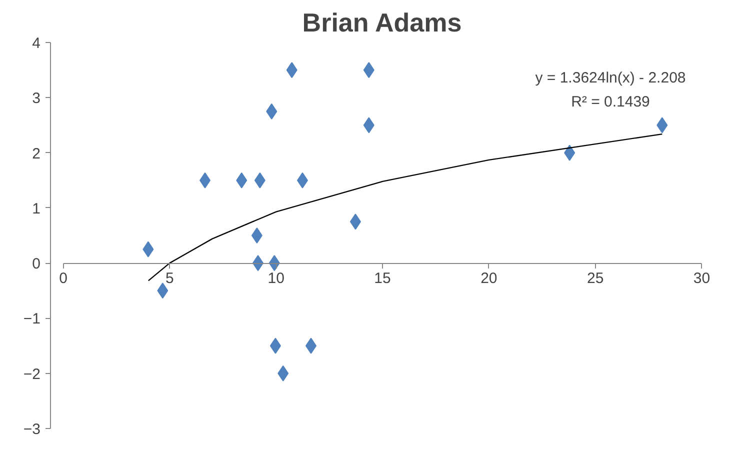  Describe the element at coordinates (276, 279) in the screenshot. I see `x-tick-label: 10` at that location.